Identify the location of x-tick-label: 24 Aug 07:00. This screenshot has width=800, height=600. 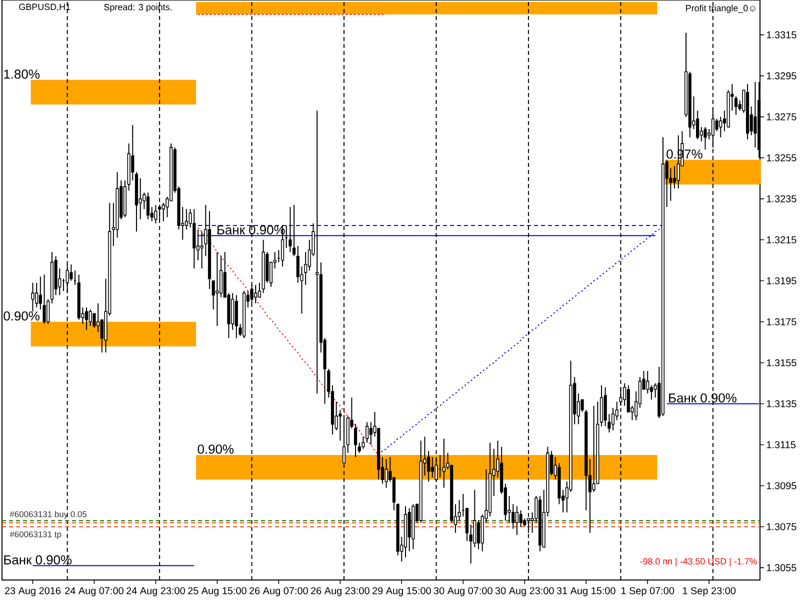
(94, 591).